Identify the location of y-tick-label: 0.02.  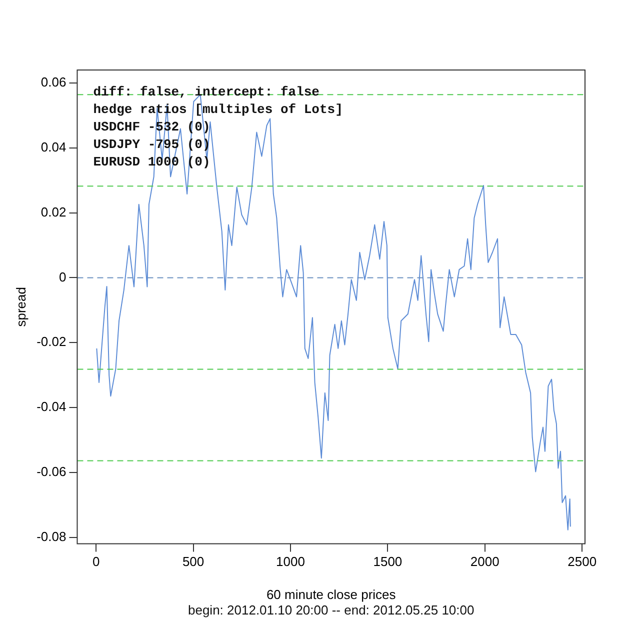
(53, 212).